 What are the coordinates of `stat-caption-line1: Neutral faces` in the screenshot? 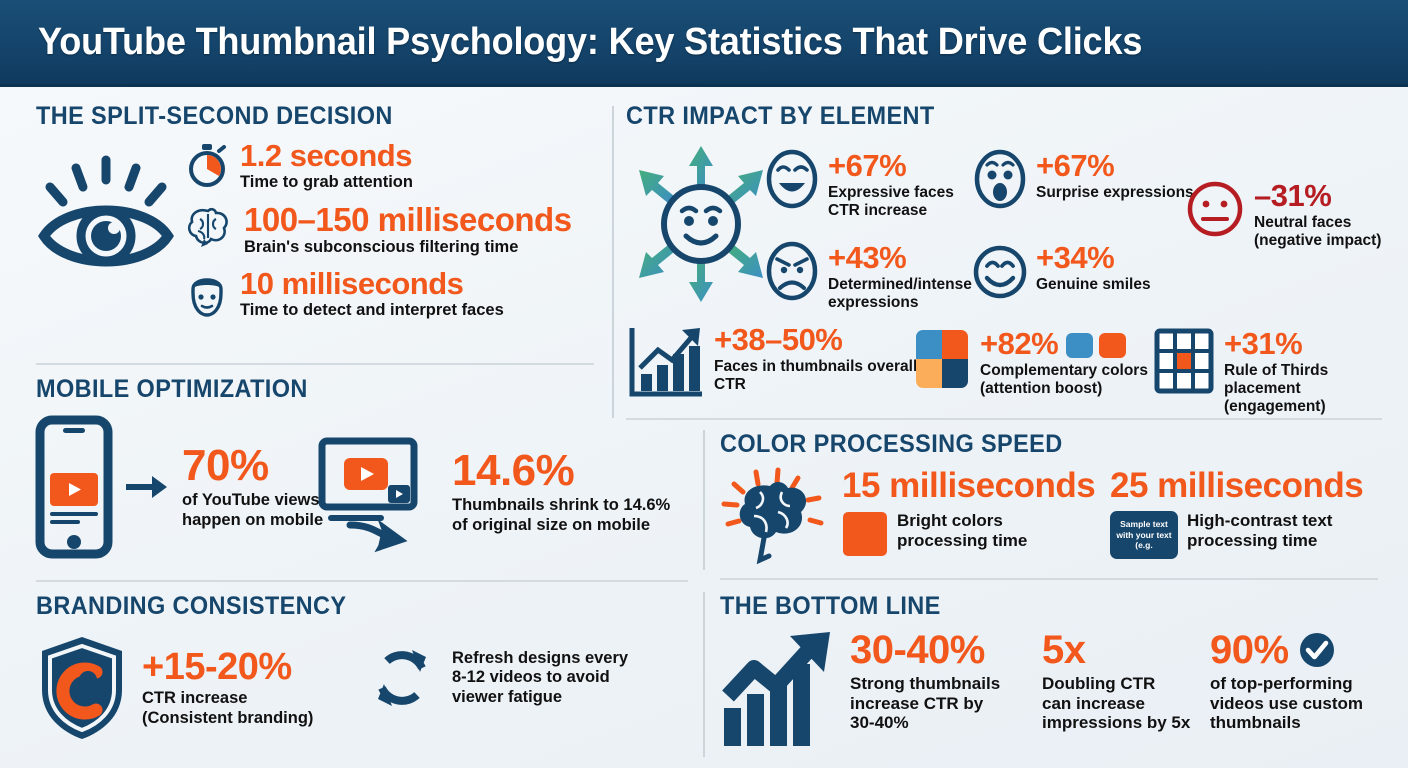 It's located at (1303, 222).